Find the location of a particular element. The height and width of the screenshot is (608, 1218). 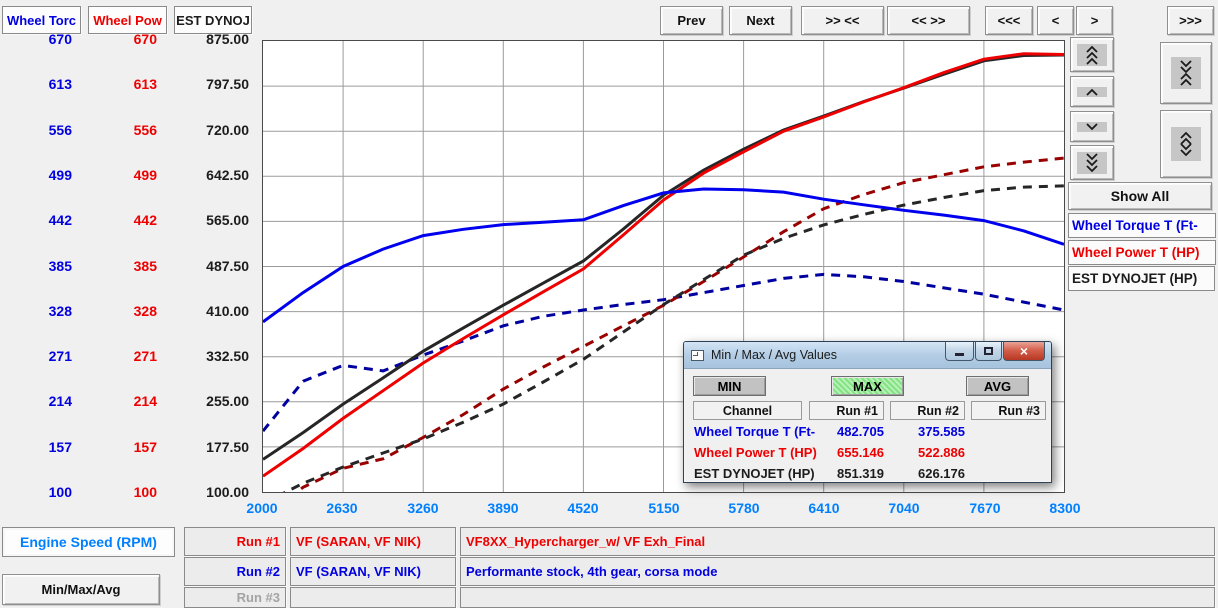

run1-label-box: Run #1 is located at coordinates (235, 541).